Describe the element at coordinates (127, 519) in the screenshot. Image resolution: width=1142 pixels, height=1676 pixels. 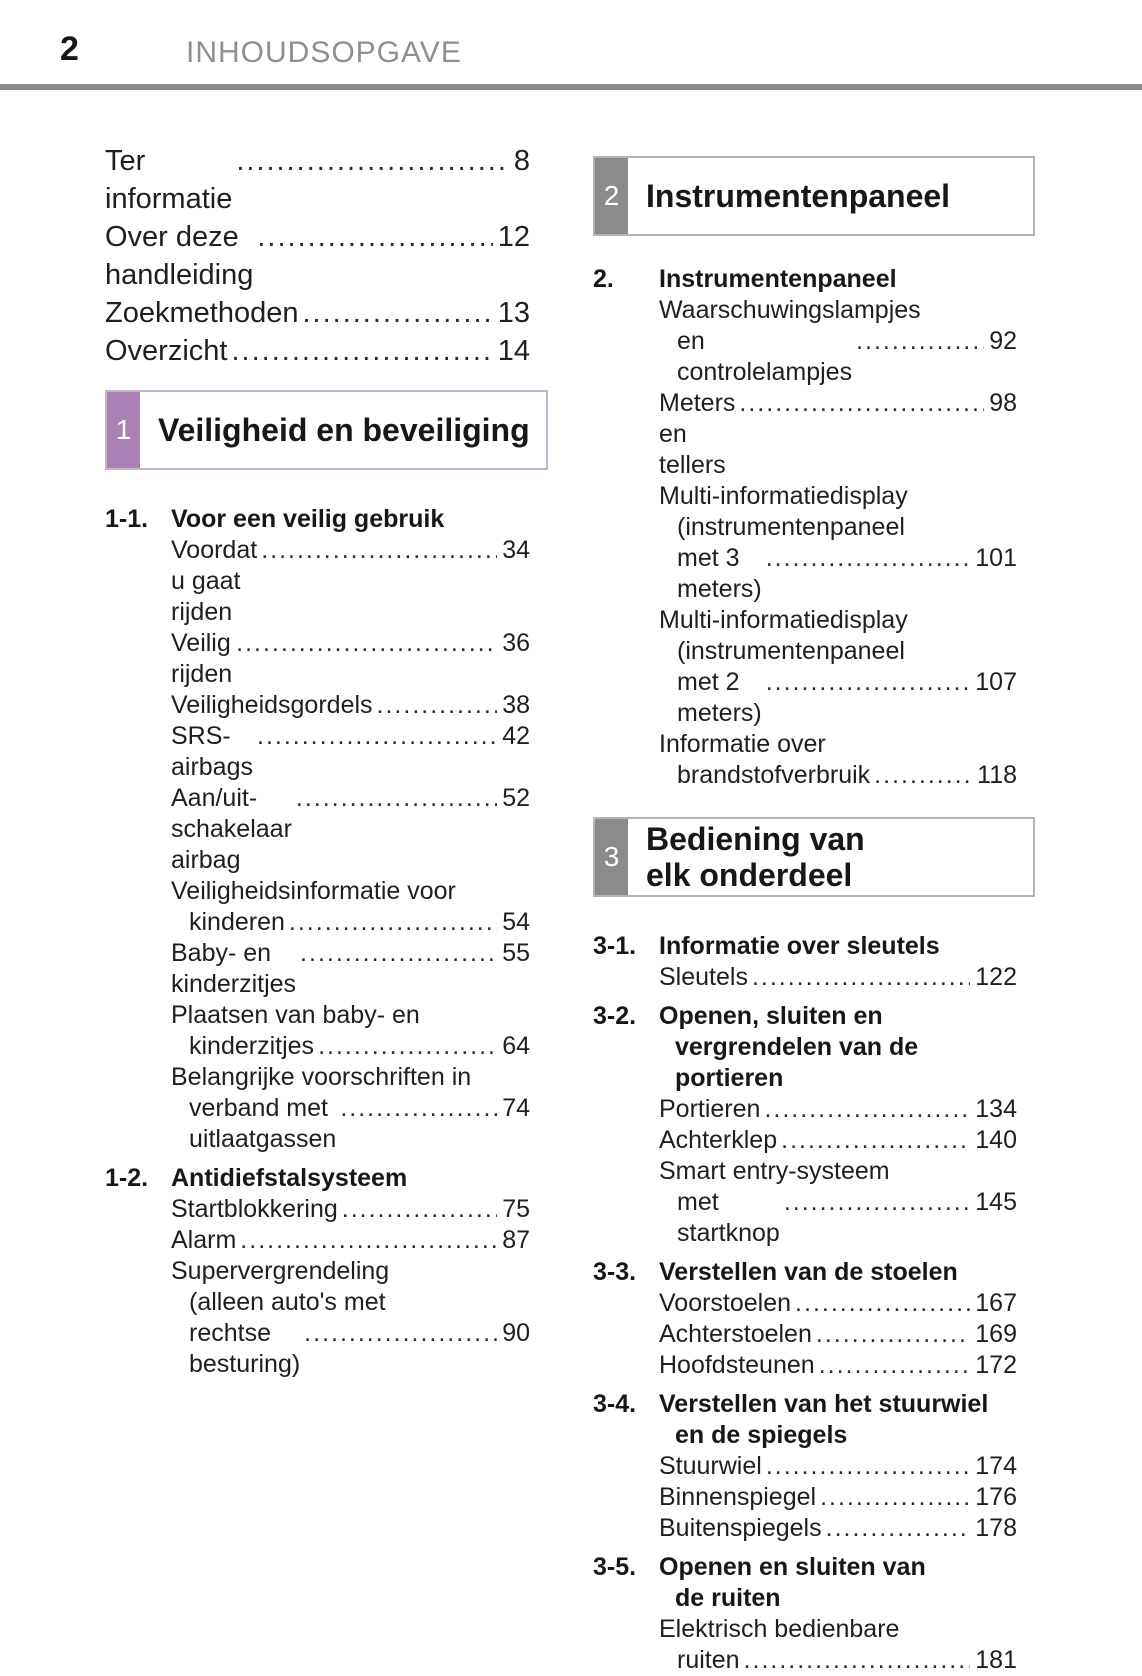
I see `subsection-number: 1-1.` at that location.